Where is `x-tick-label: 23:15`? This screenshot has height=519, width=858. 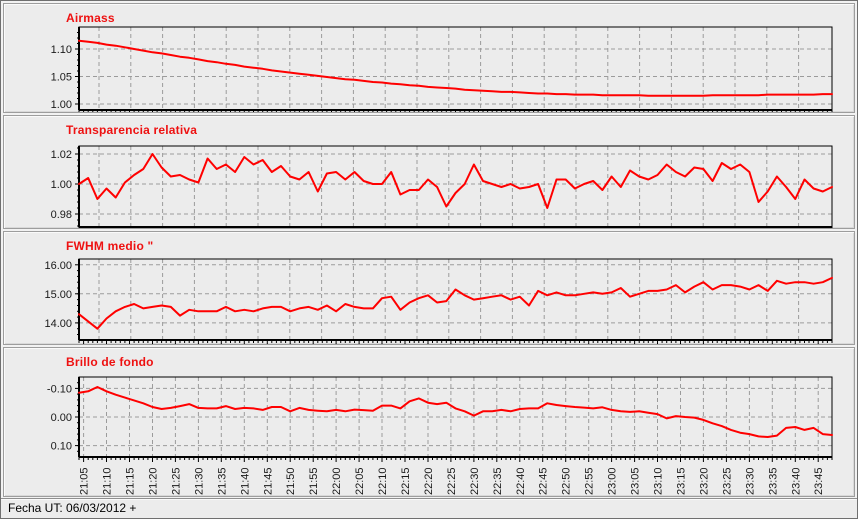 x-tick-label: 23:15 is located at coordinates (682, 481).